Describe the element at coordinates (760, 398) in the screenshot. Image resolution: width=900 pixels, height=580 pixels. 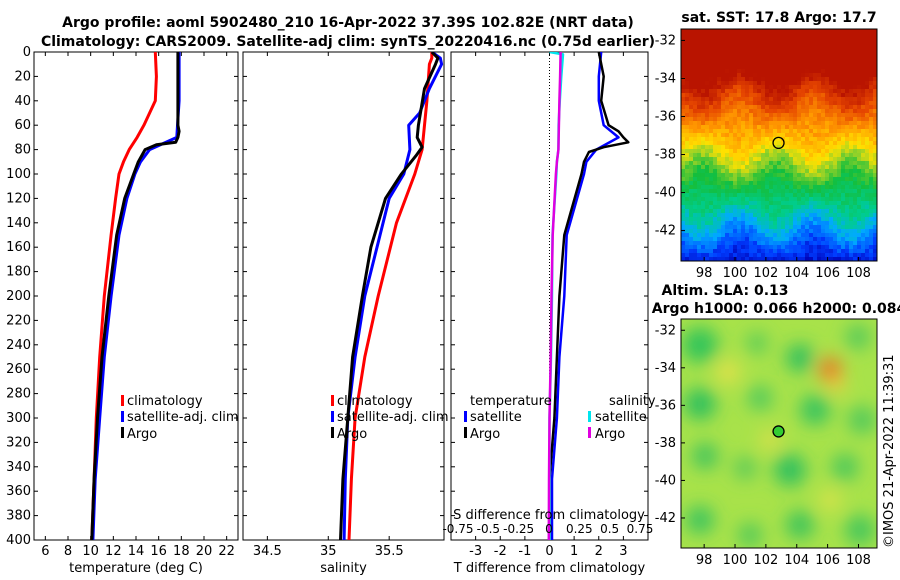
I see `sla-anomaly-blob` at that location.